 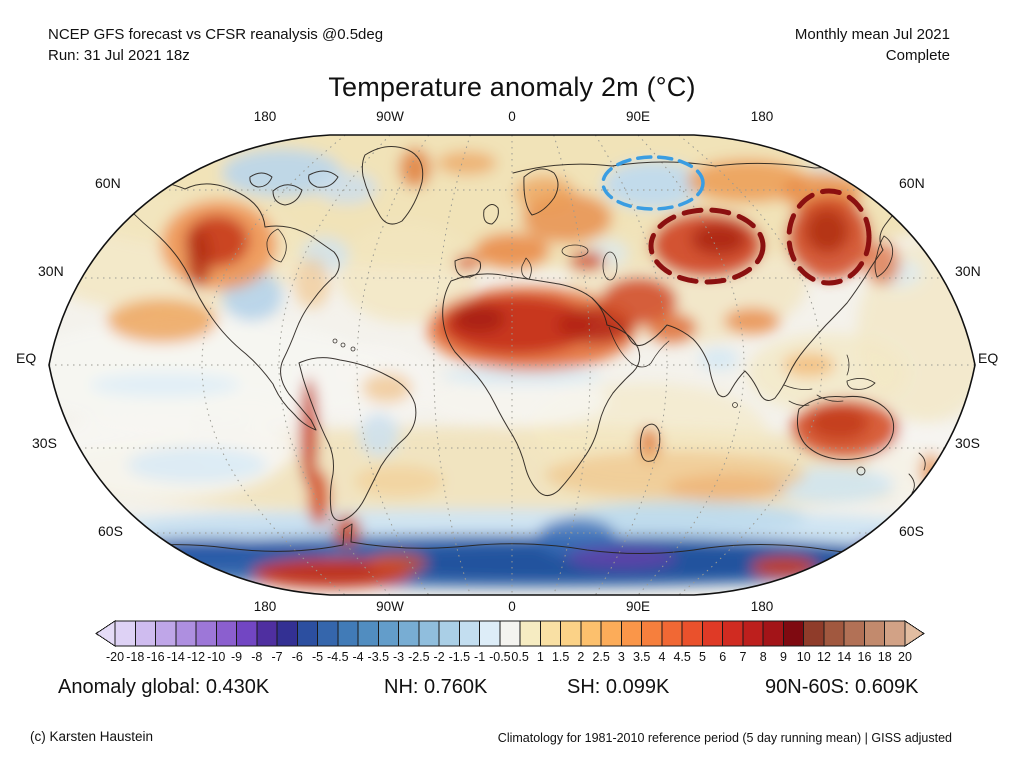 I want to click on copyright-text: (c) Karsten Haustein, so click(x=92, y=736).